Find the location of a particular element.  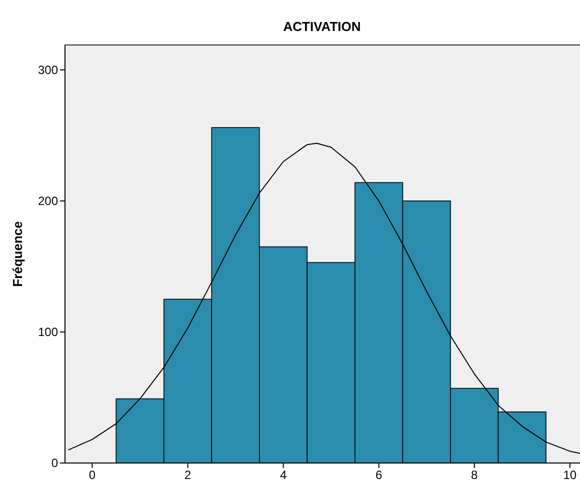

y-tick-label: 200 is located at coordinates (48, 201).